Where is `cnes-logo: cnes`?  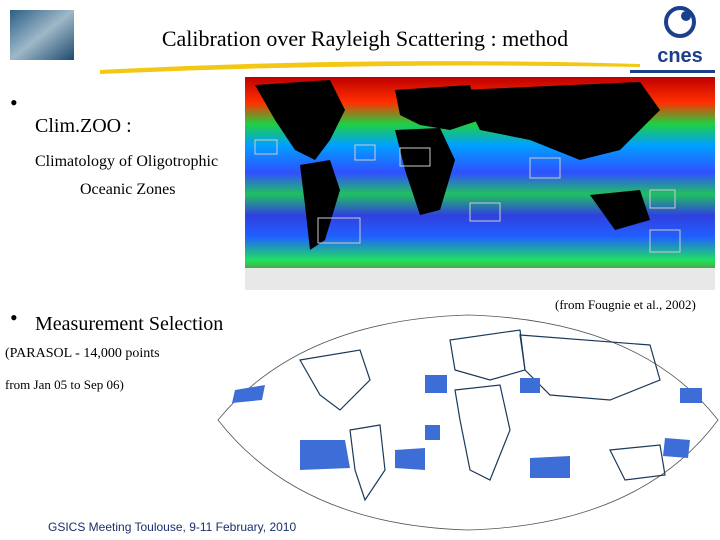 cnes-logo: cnes is located at coordinates (672, 39).